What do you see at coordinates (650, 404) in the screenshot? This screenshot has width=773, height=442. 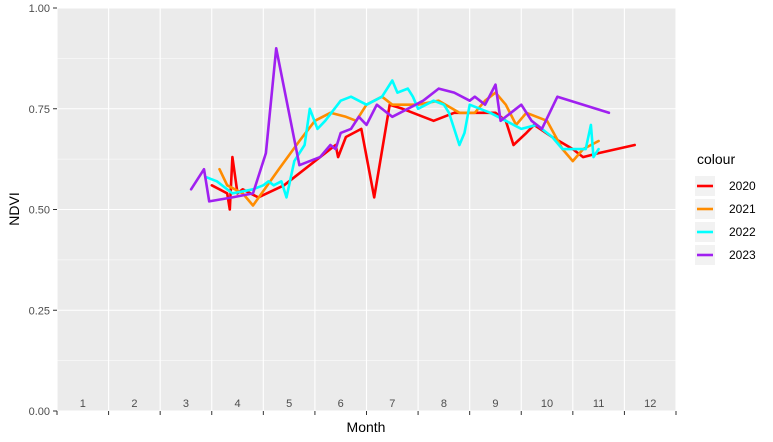 I see `month-label: 12` at bounding box center [650, 404].